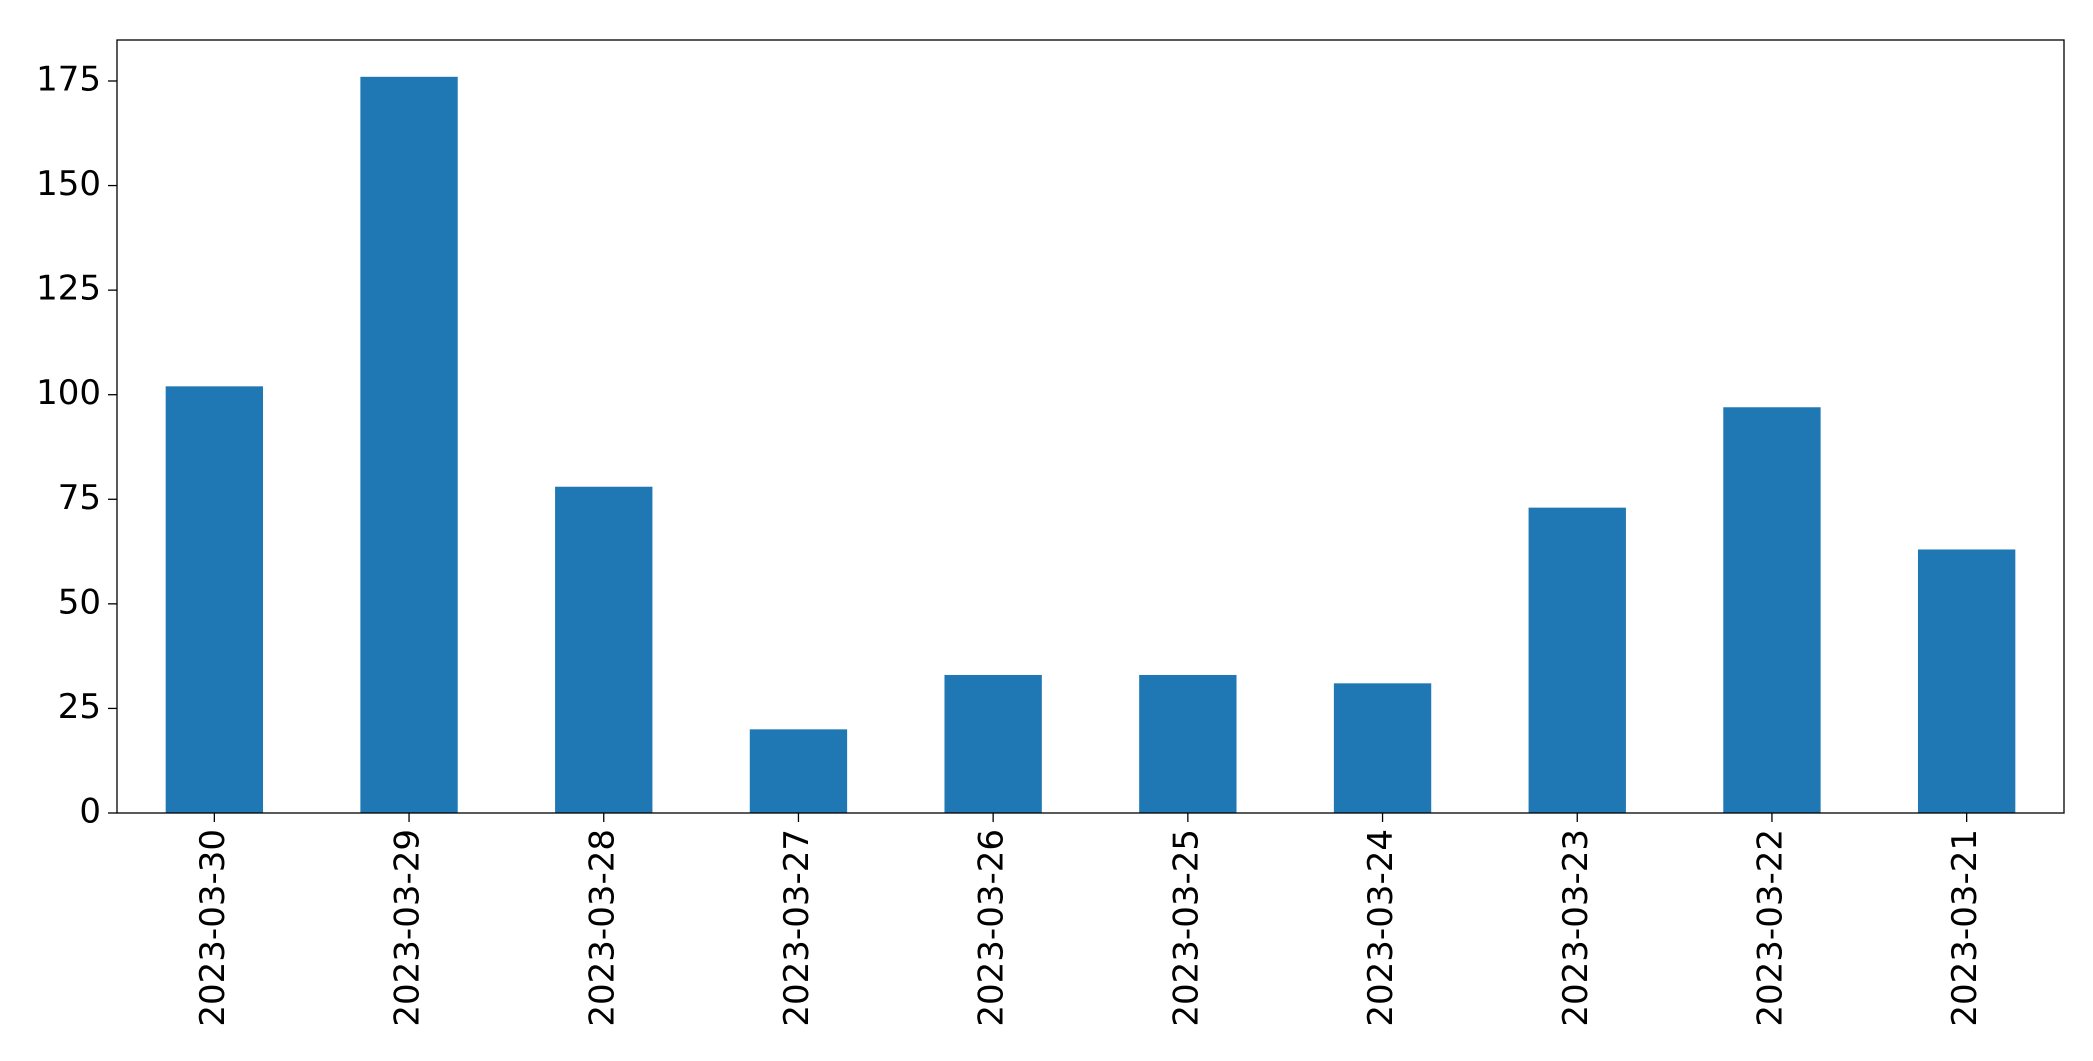  I want to click on x-tick-label: 2023-03-27, so click(797, 928).